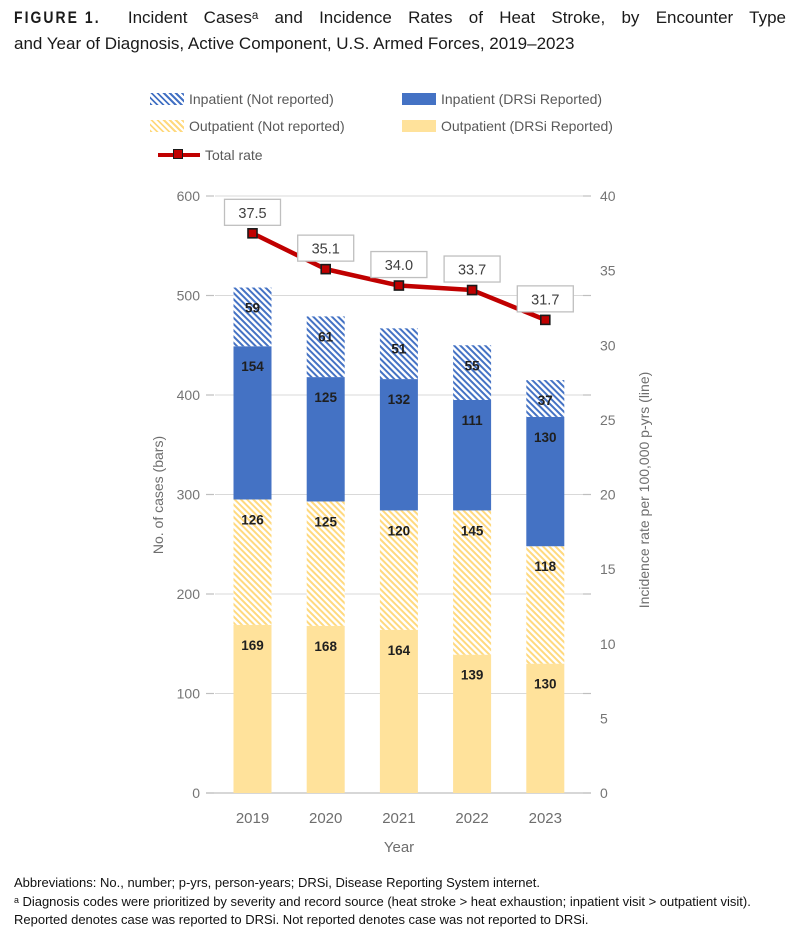 Image resolution: width=800 pixels, height=951 pixels. I want to click on bar-value-label: 154, so click(252, 366).